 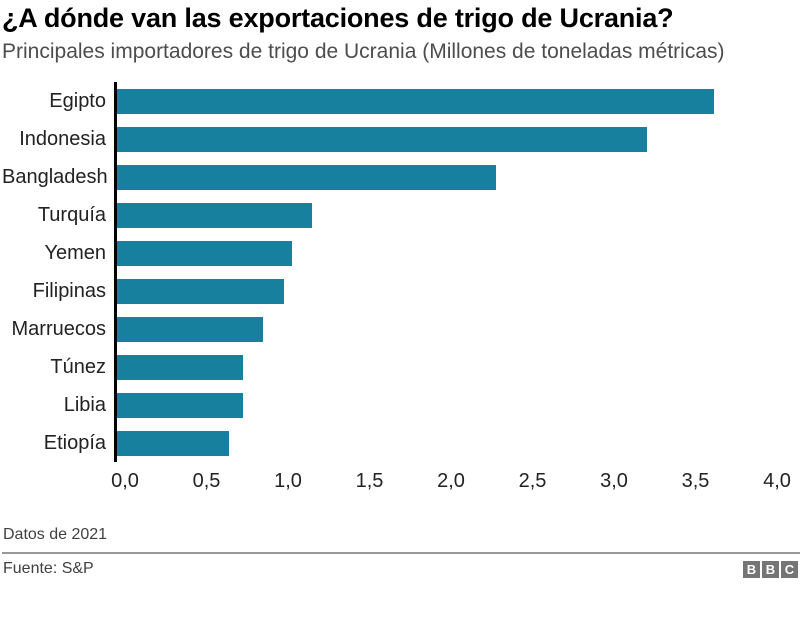 I want to click on chart-note: Datos de 2021, so click(x=55, y=535).